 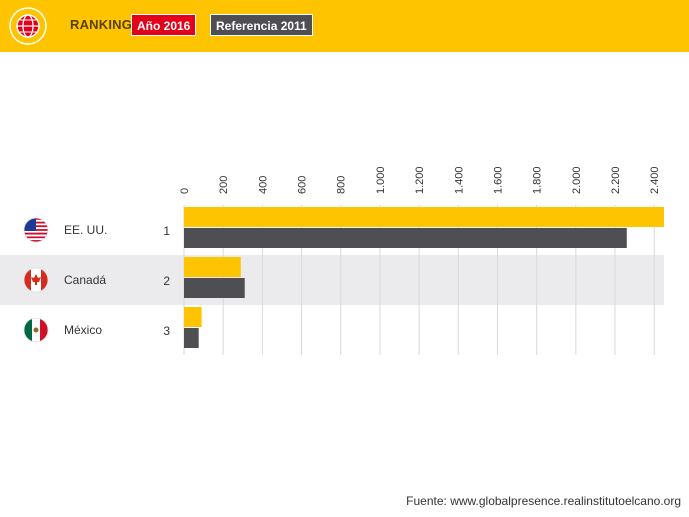 I want to click on x-tick-label: 0, so click(x=185, y=191).